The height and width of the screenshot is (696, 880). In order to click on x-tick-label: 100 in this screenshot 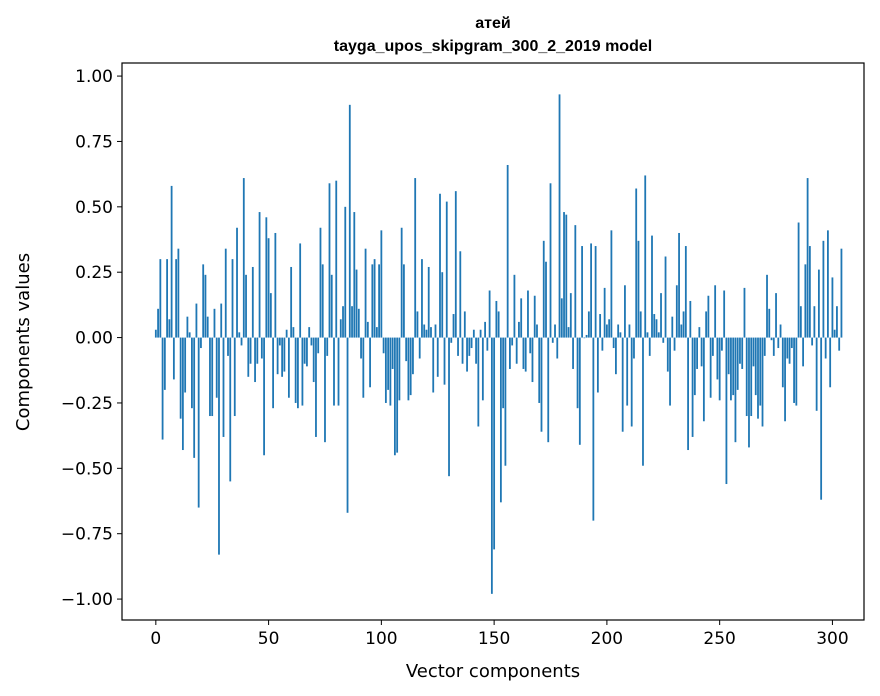, I will do `click(381, 639)`.